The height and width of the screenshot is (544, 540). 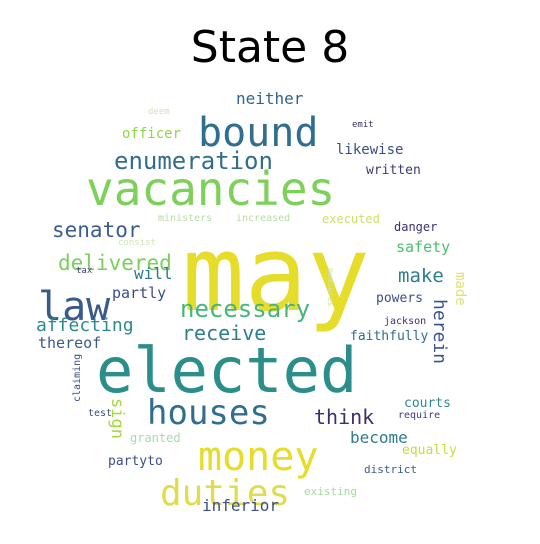 What do you see at coordinates (153, 273) in the screenshot?
I see `word-will: will` at bounding box center [153, 273].